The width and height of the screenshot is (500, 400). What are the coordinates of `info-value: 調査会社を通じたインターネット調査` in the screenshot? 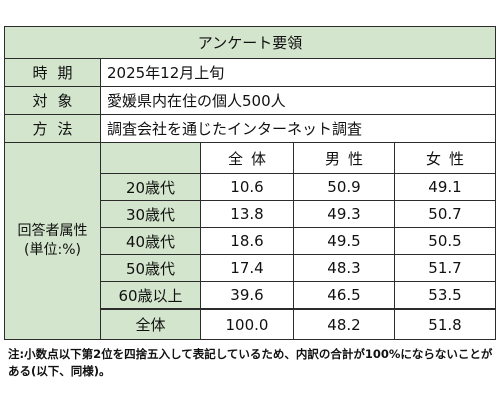 It's located at (235, 129).